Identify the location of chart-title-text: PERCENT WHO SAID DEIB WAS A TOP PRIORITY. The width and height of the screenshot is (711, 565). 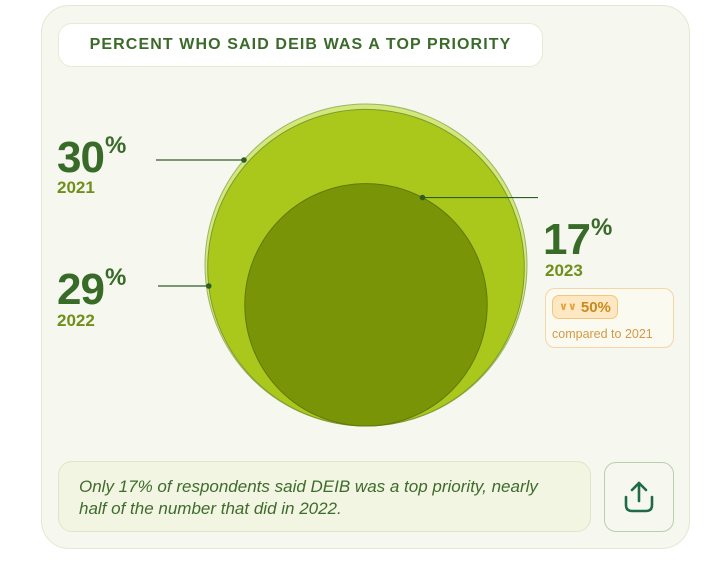
(300, 44).